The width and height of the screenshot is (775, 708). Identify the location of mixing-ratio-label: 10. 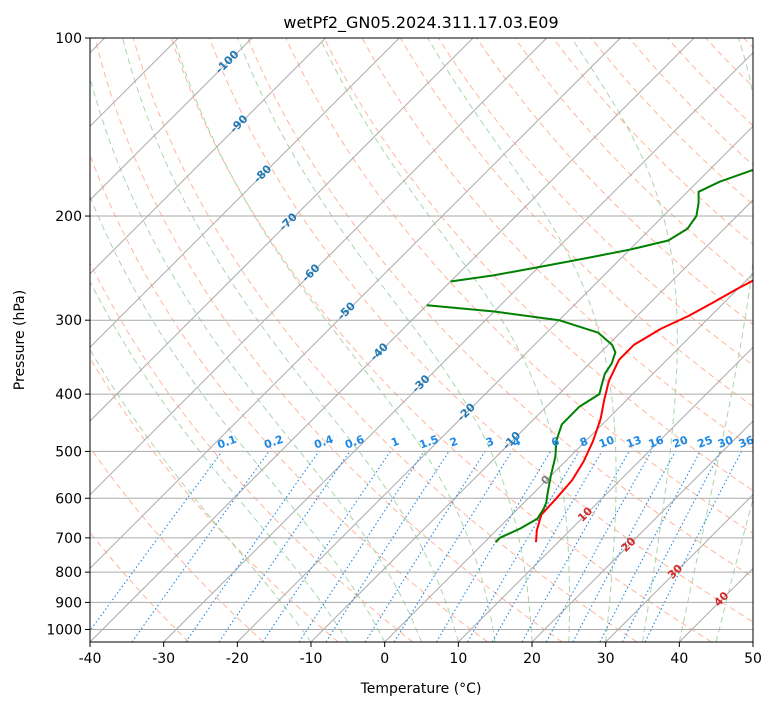
(606, 442).